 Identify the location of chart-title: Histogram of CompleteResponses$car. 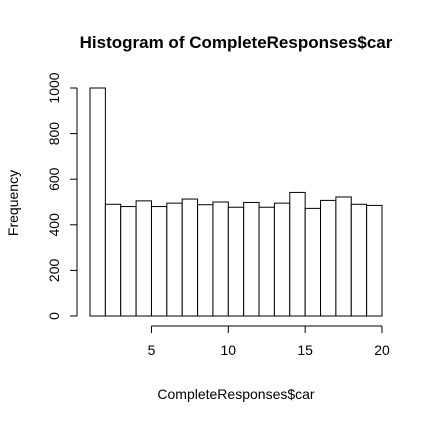
(236, 42).